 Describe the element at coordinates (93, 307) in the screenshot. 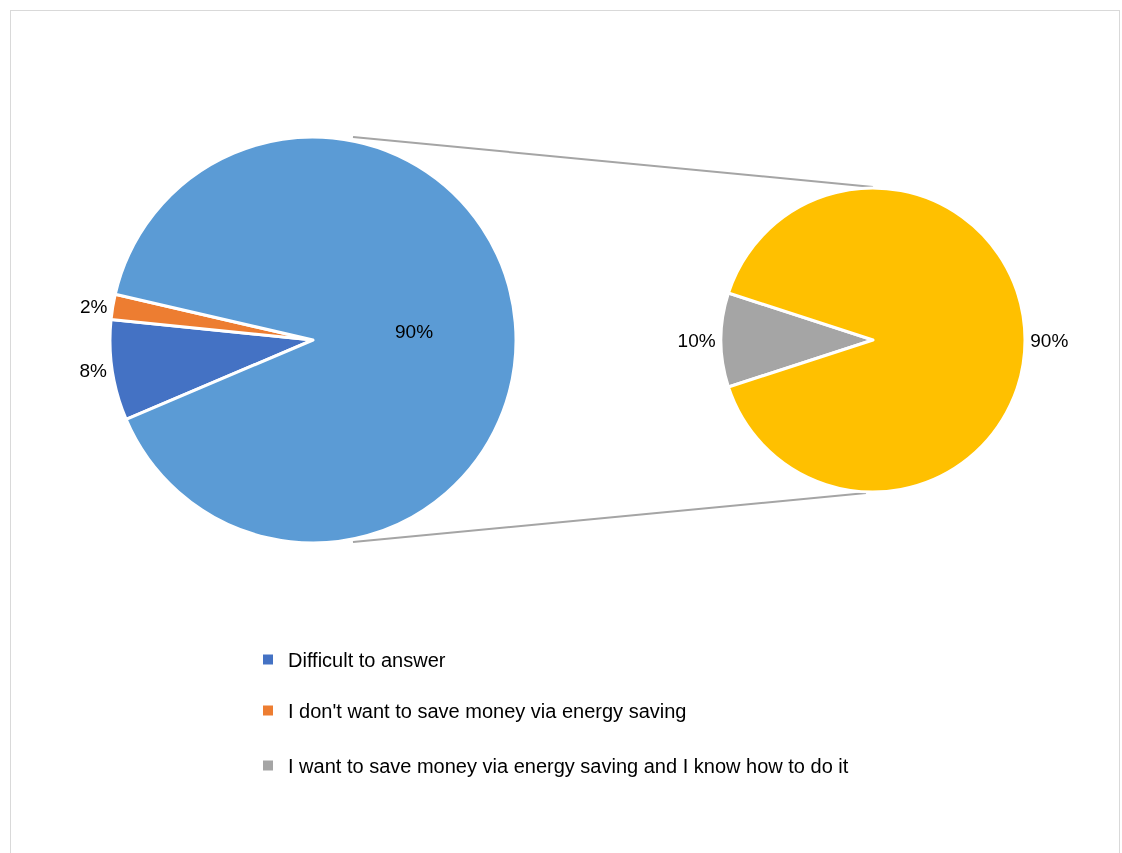

I see `data-label: 2%` at that location.